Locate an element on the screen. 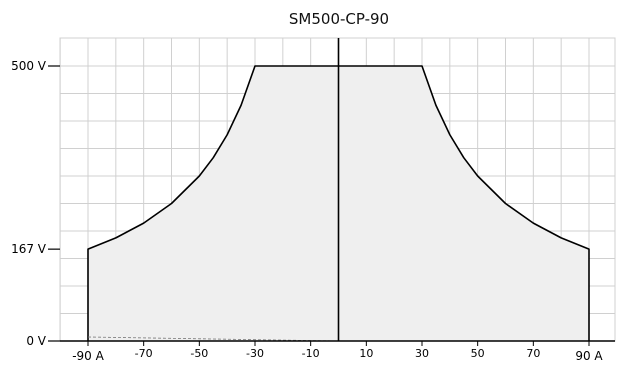 The width and height of the screenshot is (618, 367). x-tick-label: -50 is located at coordinates (199, 353).